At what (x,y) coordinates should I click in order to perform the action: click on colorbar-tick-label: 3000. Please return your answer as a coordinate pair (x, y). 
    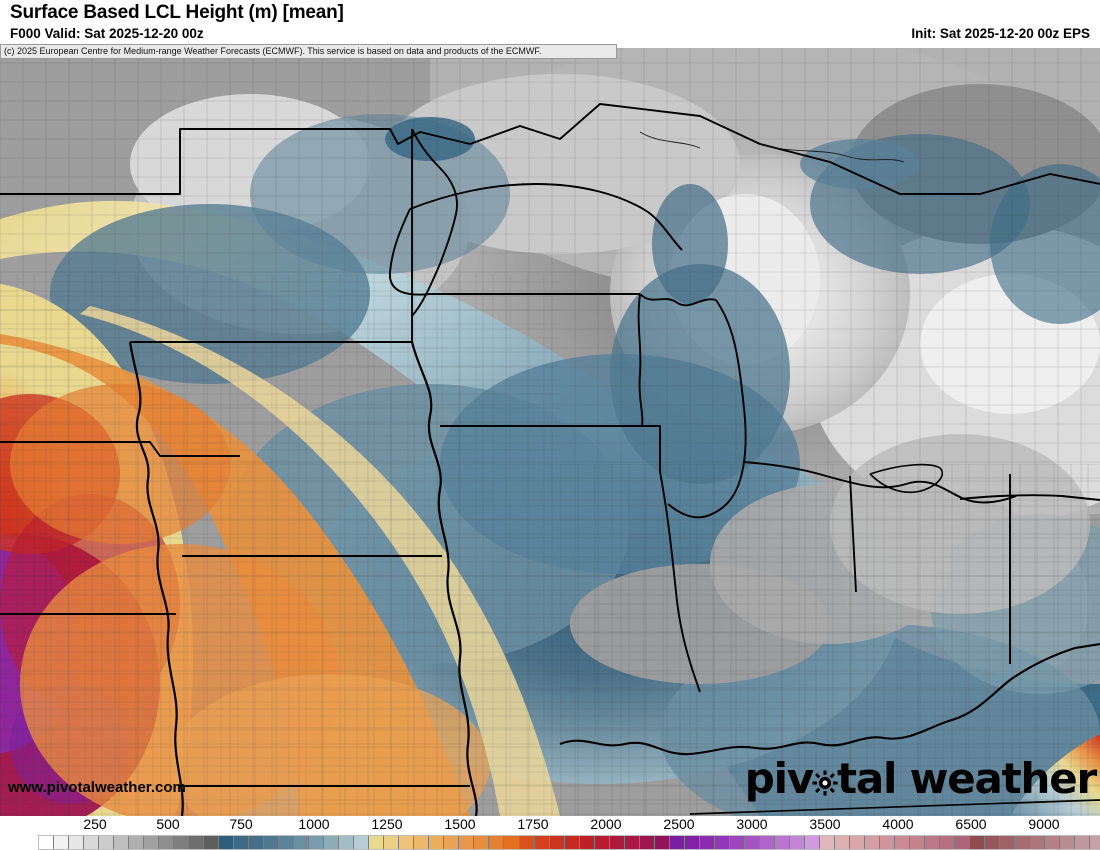
    Looking at the image, I should click on (752, 824).